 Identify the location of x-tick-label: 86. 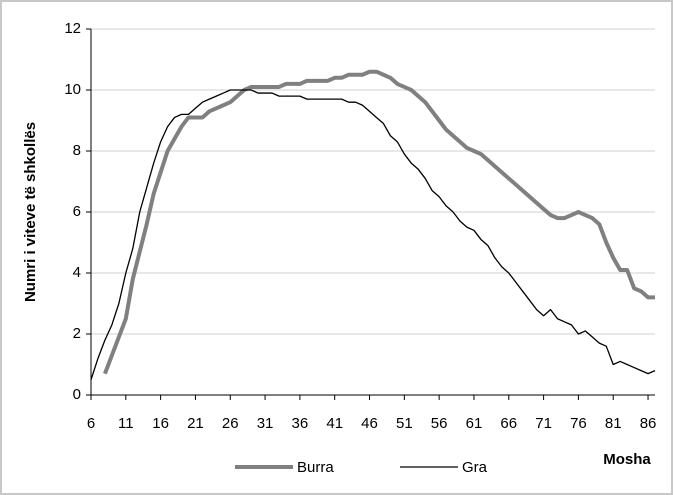
(648, 423).